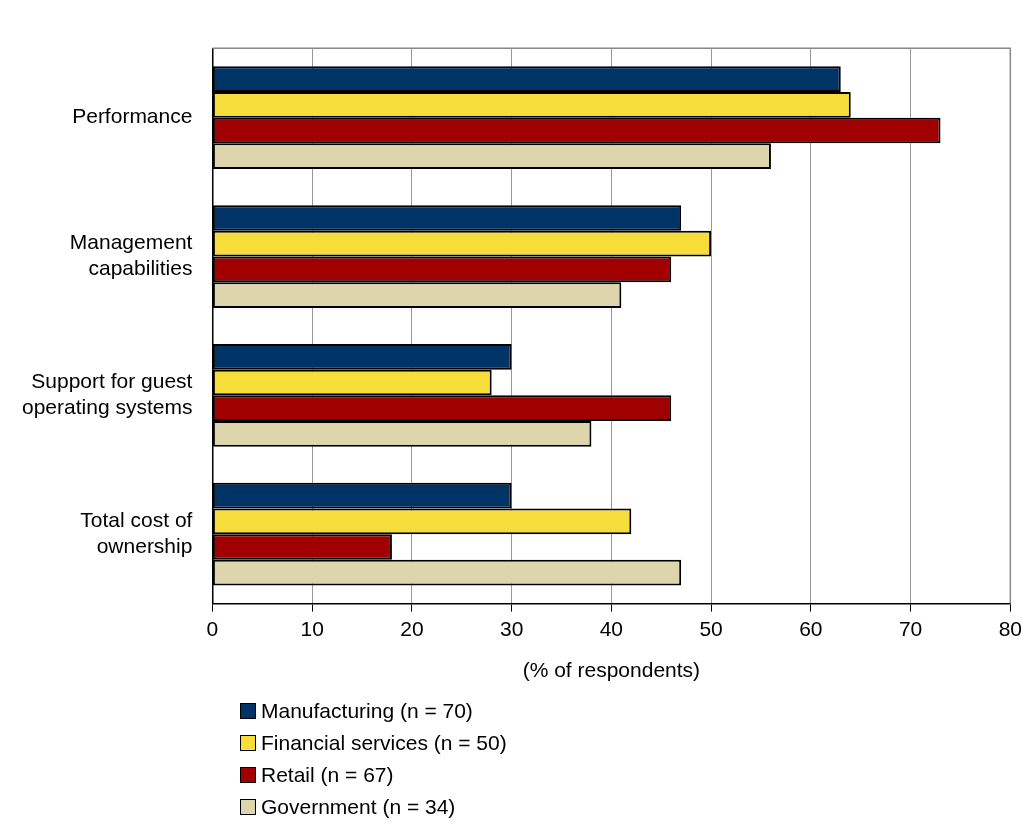  What do you see at coordinates (107, 394) in the screenshot?
I see `y-tick-label: Support for guest operating systems` at bounding box center [107, 394].